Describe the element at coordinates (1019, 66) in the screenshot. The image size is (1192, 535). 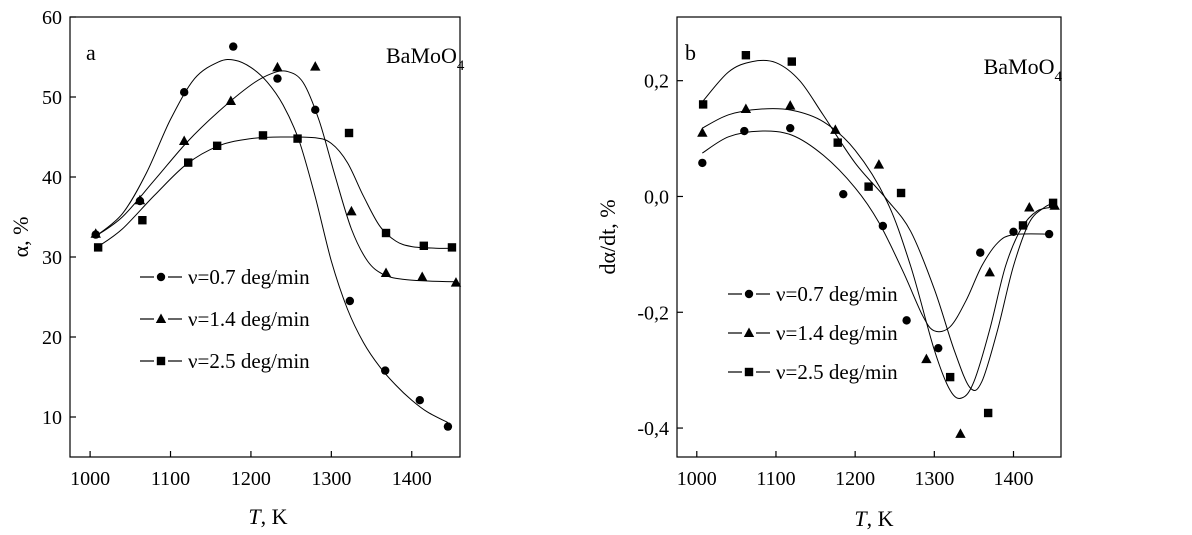
I see `panel-b-compound-text: BaMoO` at that location.